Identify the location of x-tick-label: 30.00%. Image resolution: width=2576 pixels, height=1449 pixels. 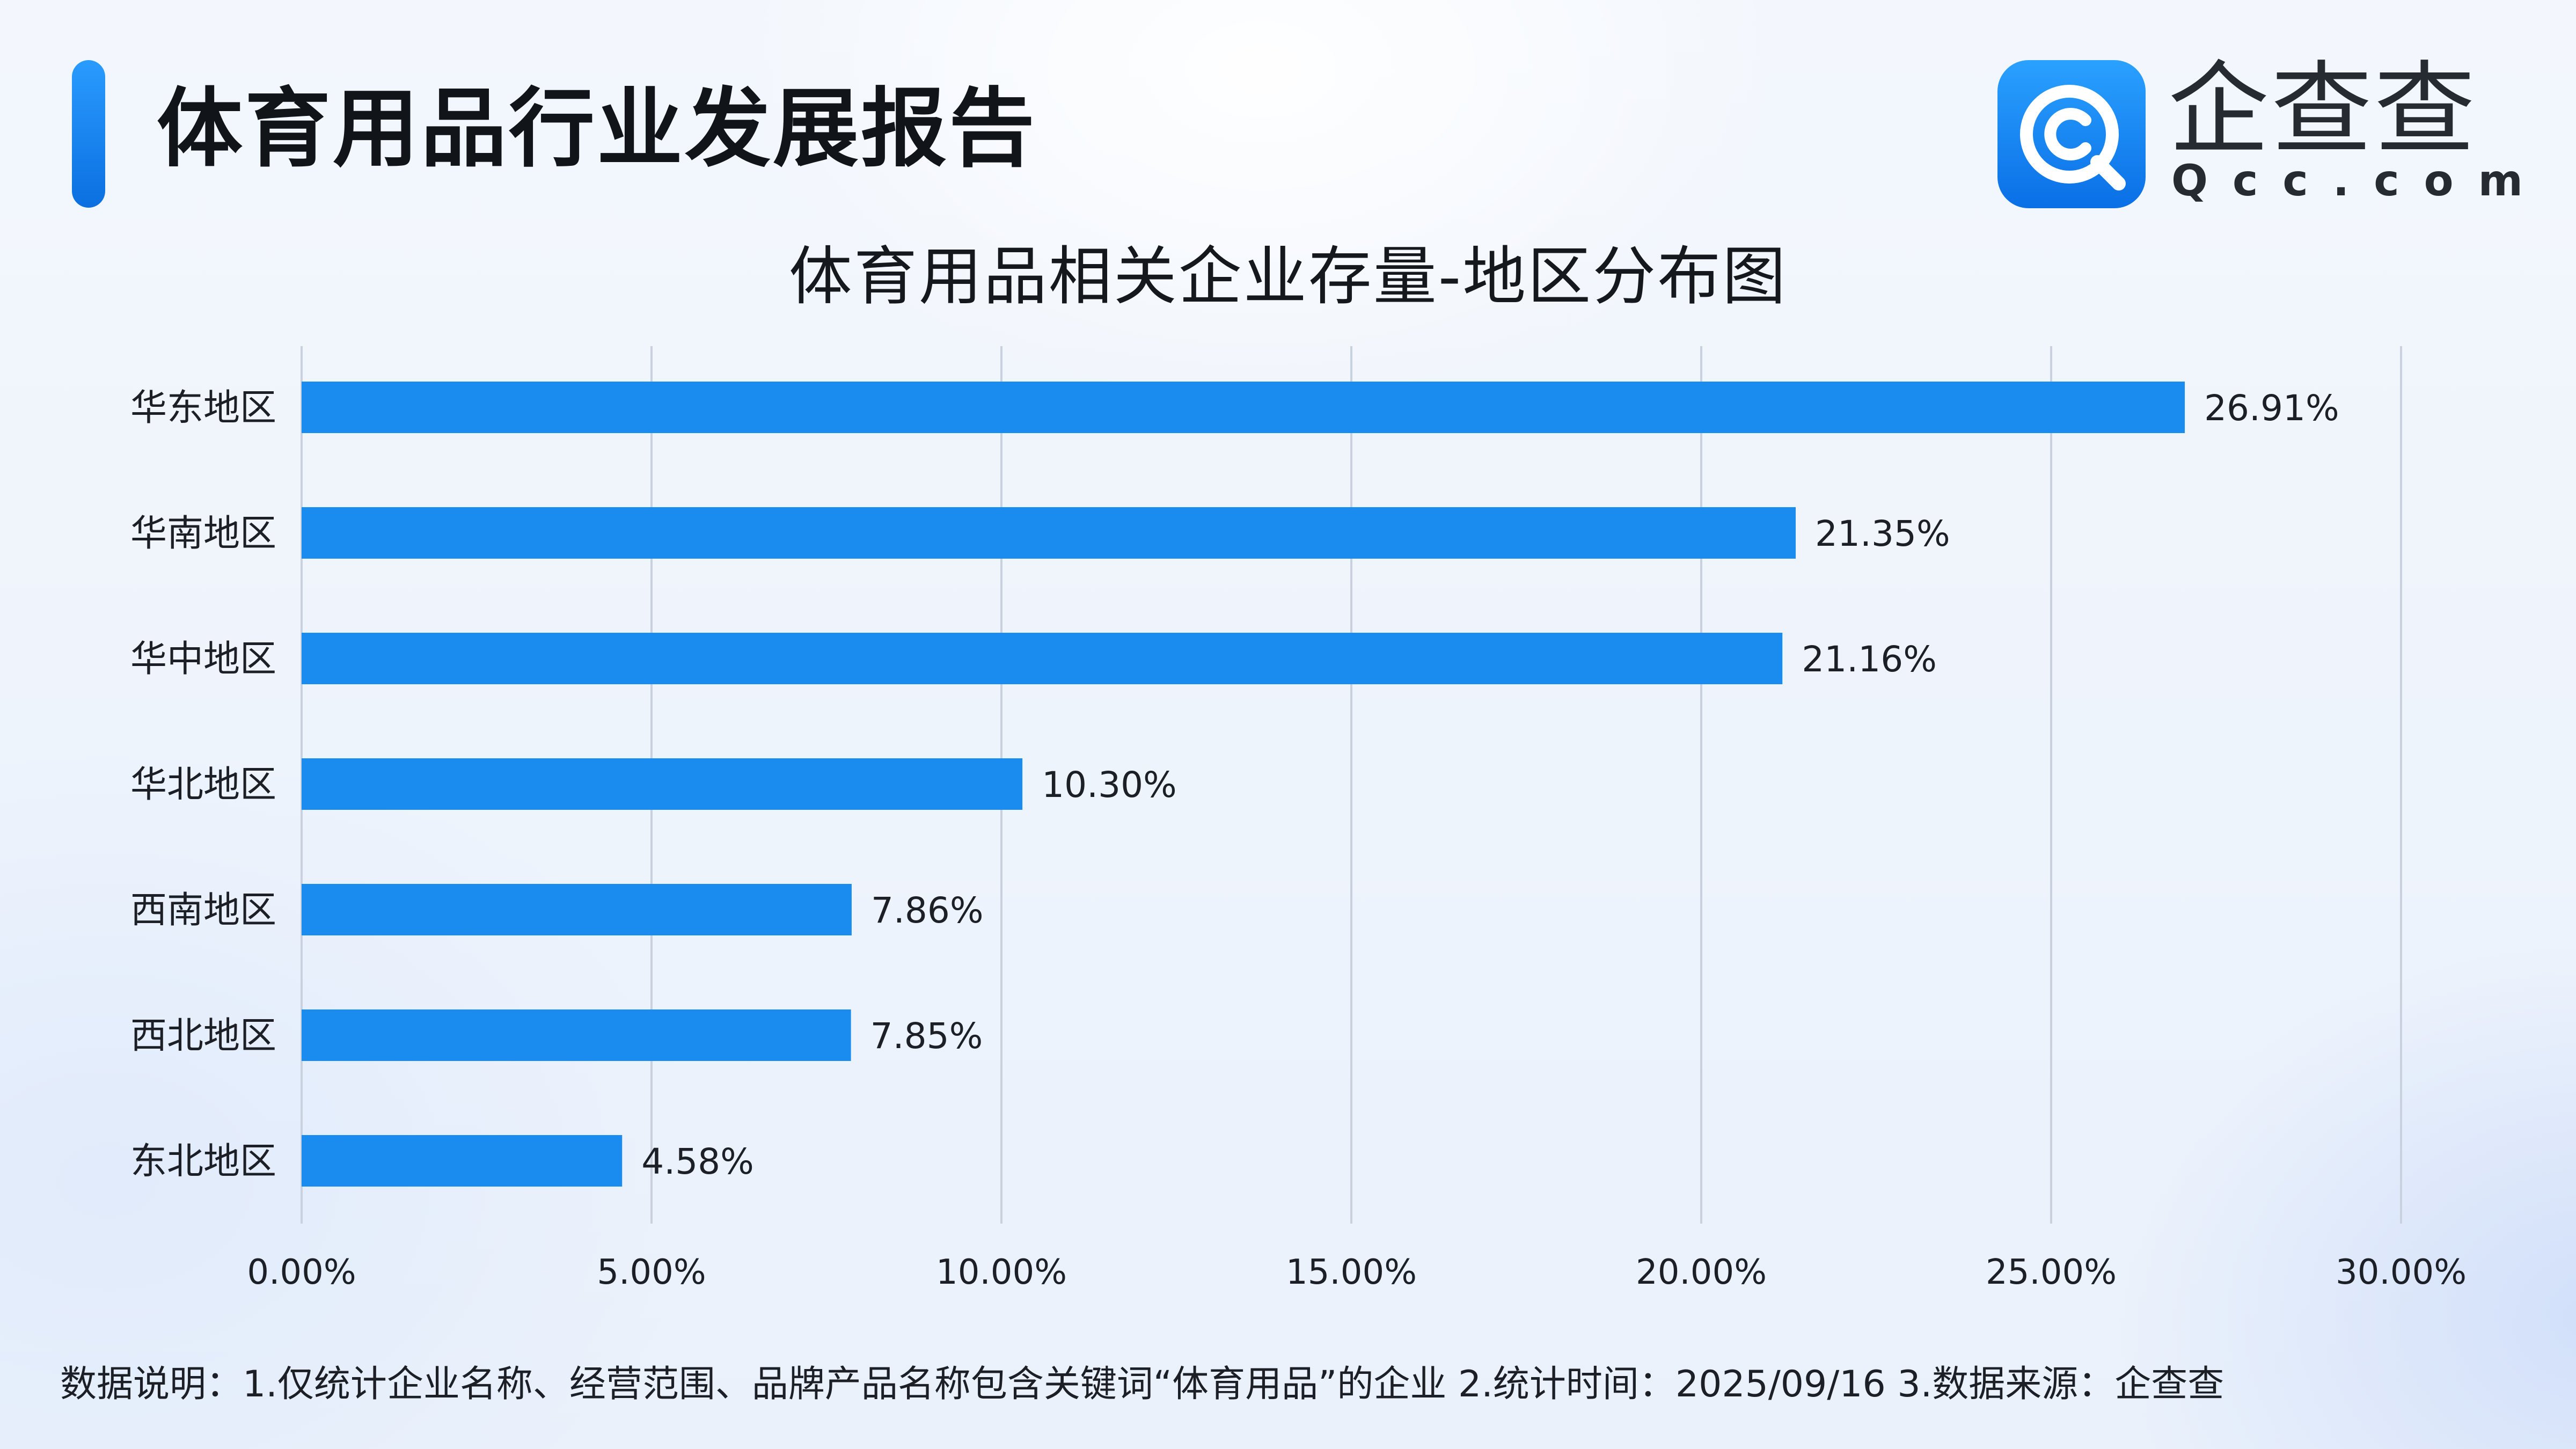
(2401, 1272).